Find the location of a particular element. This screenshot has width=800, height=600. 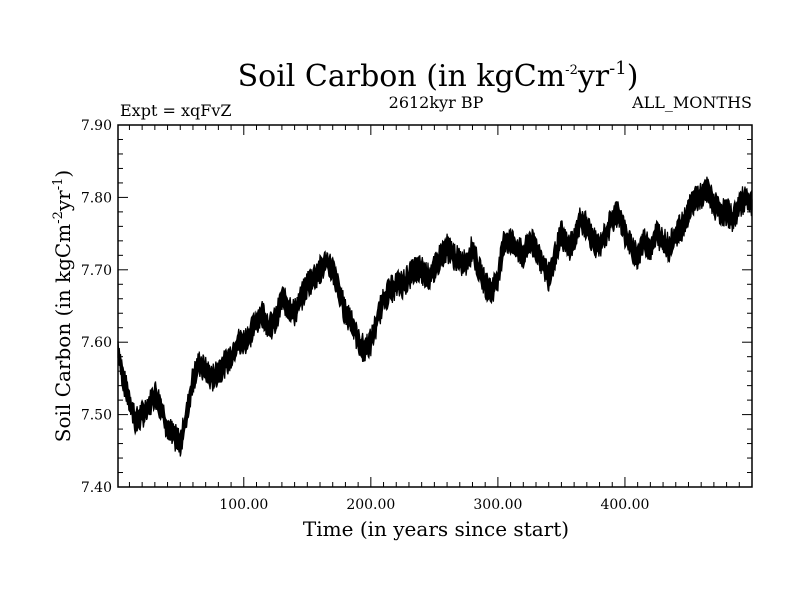

x-tick-label: 100.00 is located at coordinates (243, 505).